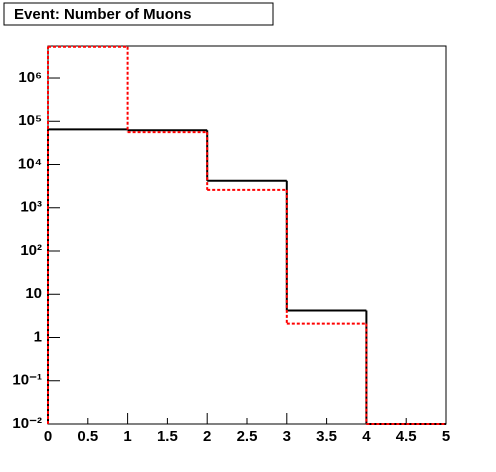 Image resolution: width=496 pixels, height=472 pixels. What do you see at coordinates (247, 436) in the screenshot?
I see `x-tick-label: 2.5` at bounding box center [247, 436].